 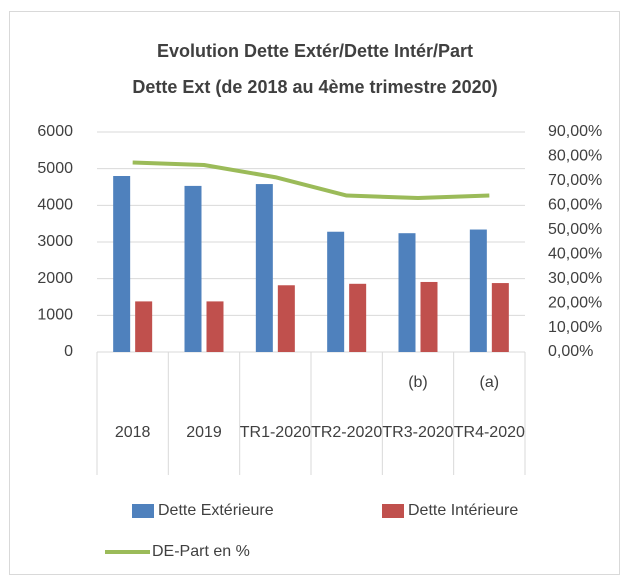 I want to click on y-tick-label: 0, so click(x=68, y=351).